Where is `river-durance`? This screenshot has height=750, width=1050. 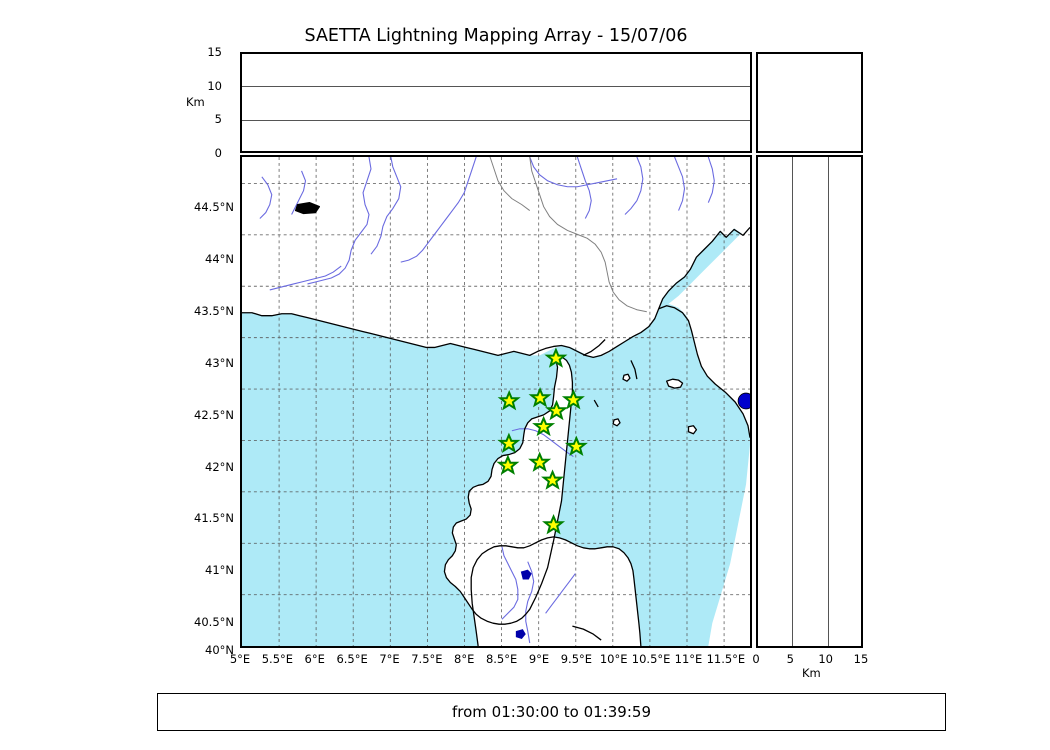
river-durance is located at coordinates (438, 210).